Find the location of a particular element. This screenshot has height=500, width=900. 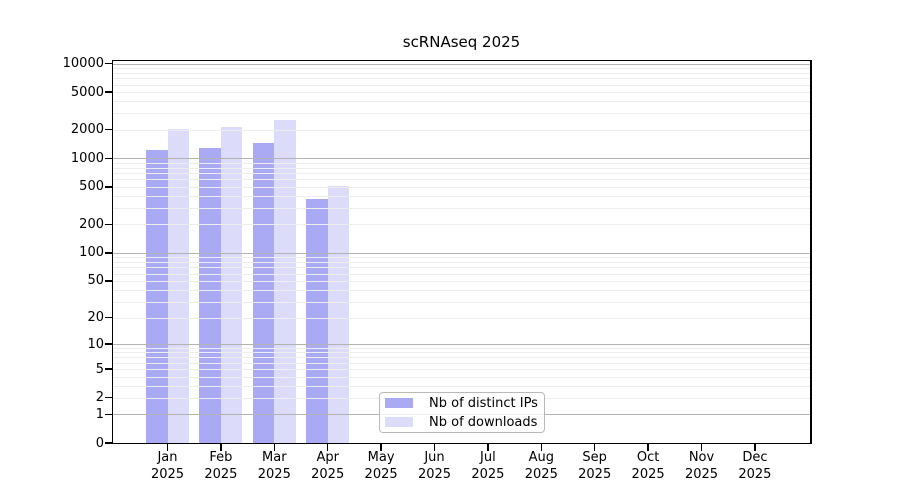

legend-swatch-distinct-ips is located at coordinates (399, 403).